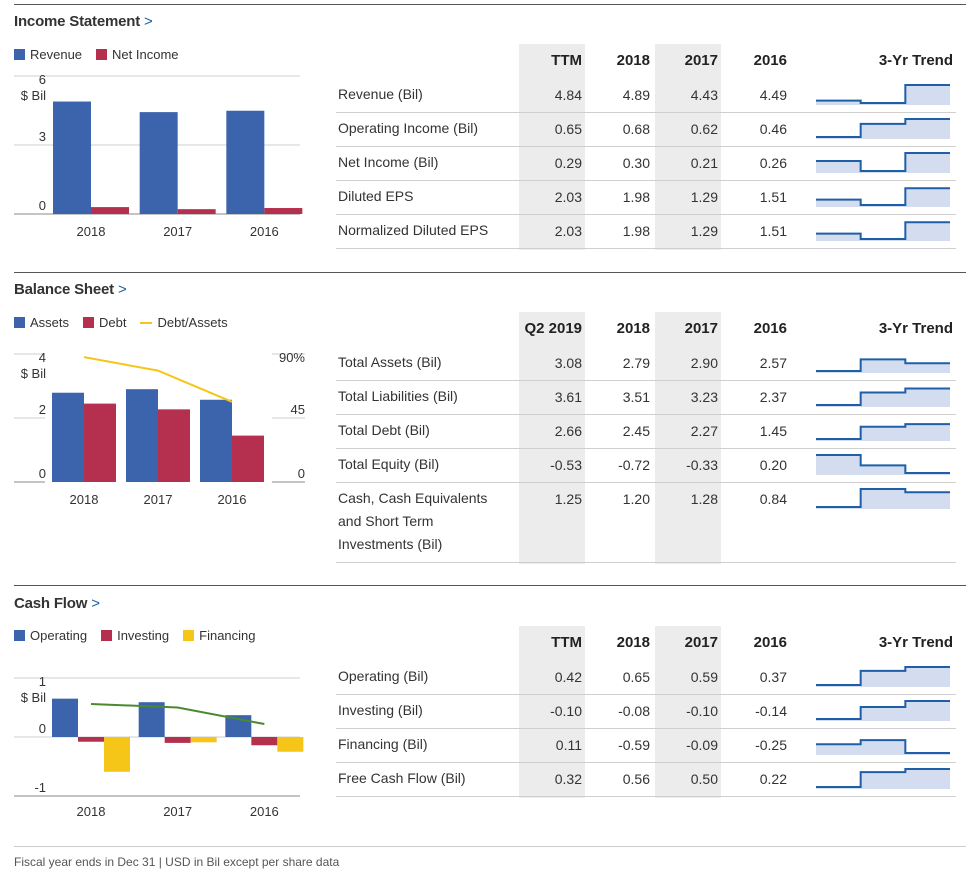  I want to click on table-cell: 2.45, so click(636, 431).